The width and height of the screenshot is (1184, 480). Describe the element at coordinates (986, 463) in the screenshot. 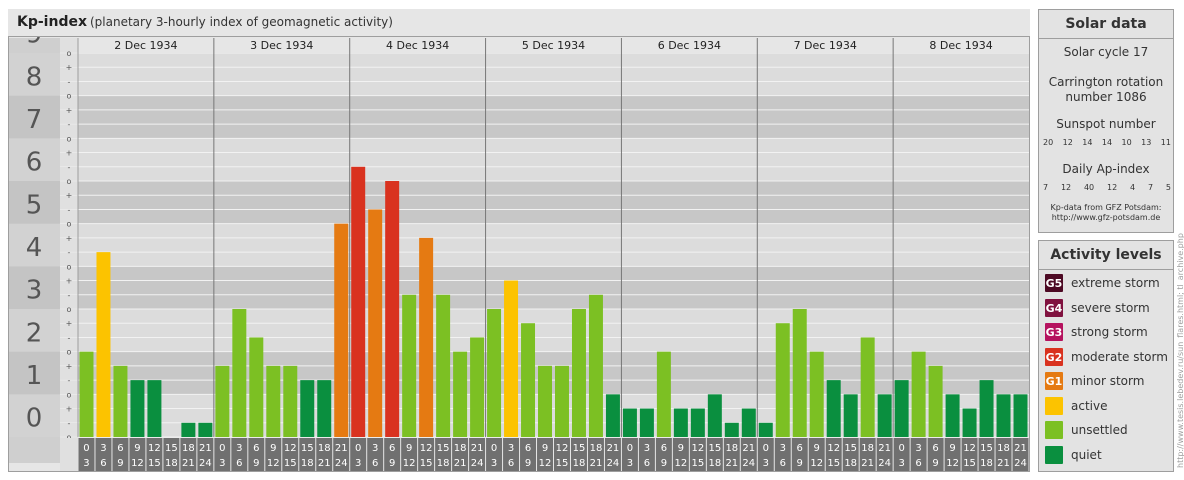

I see `interval-end-label: 18` at that location.